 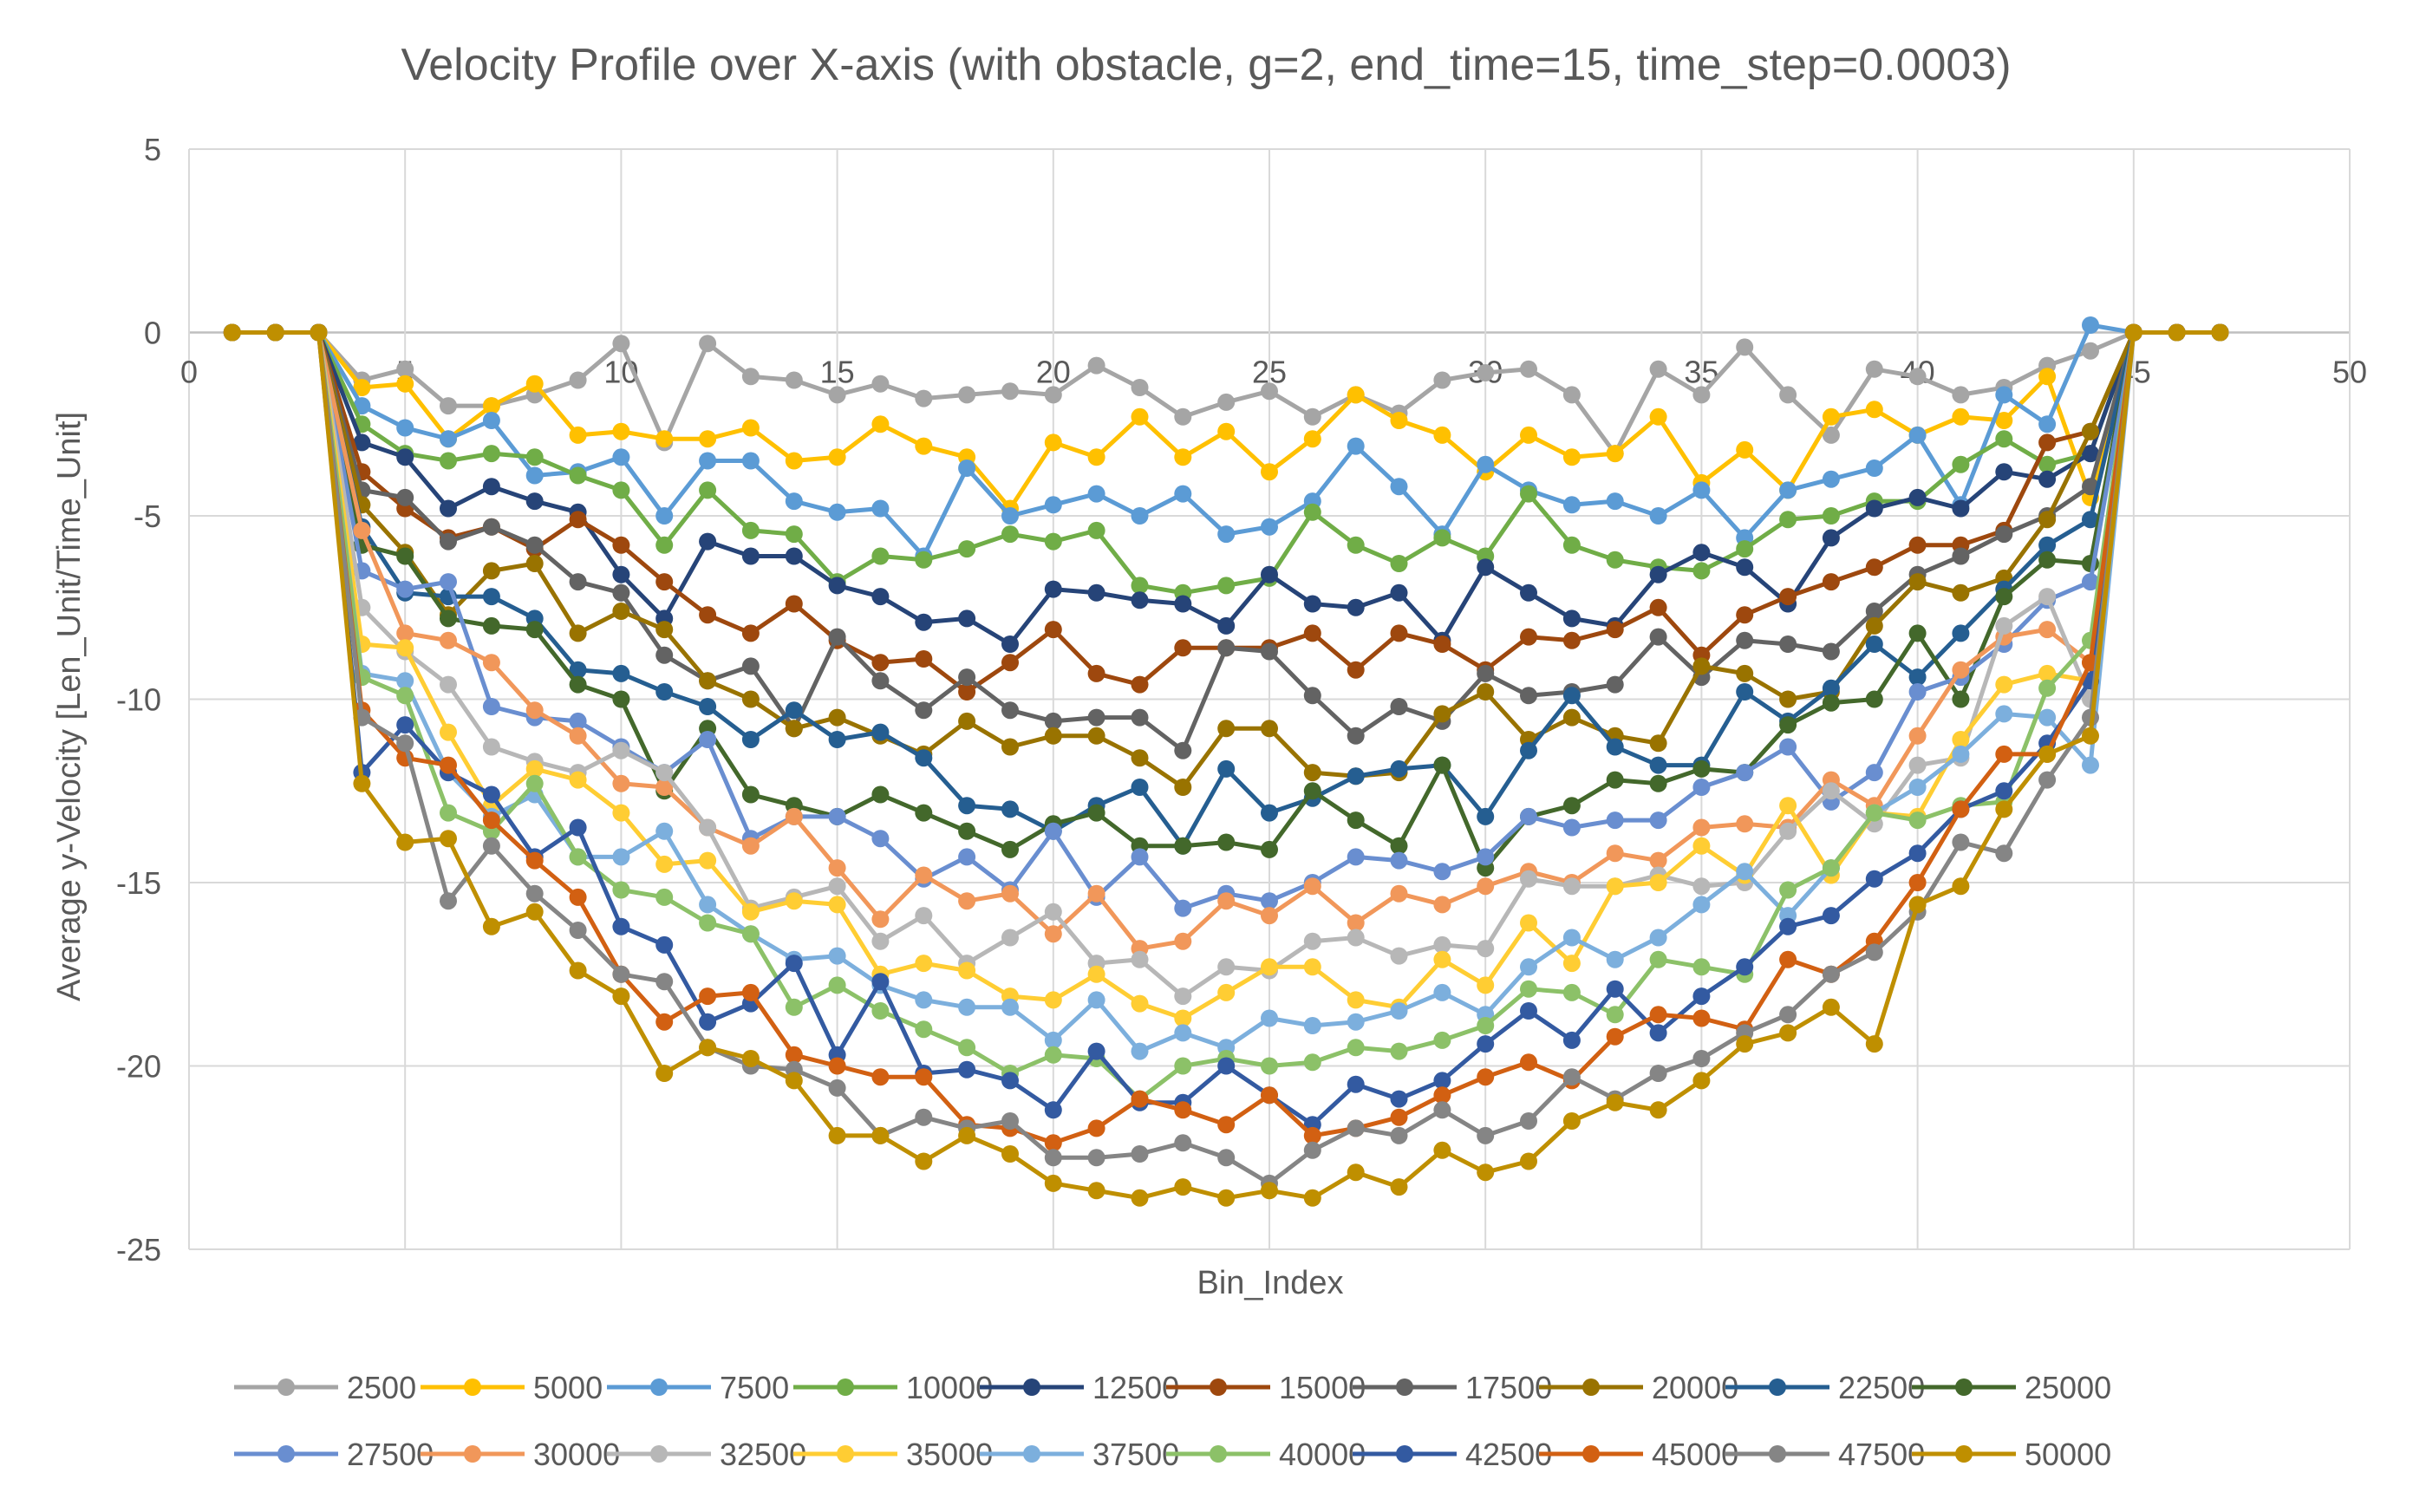 What do you see at coordinates (1881, 1388) in the screenshot?
I see `legend-label: 22500` at bounding box center [1881, 1388].